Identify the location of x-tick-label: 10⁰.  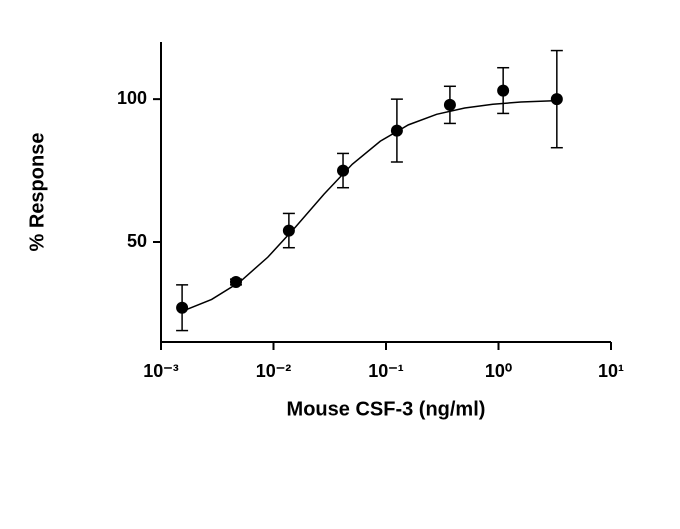
(498, 371).